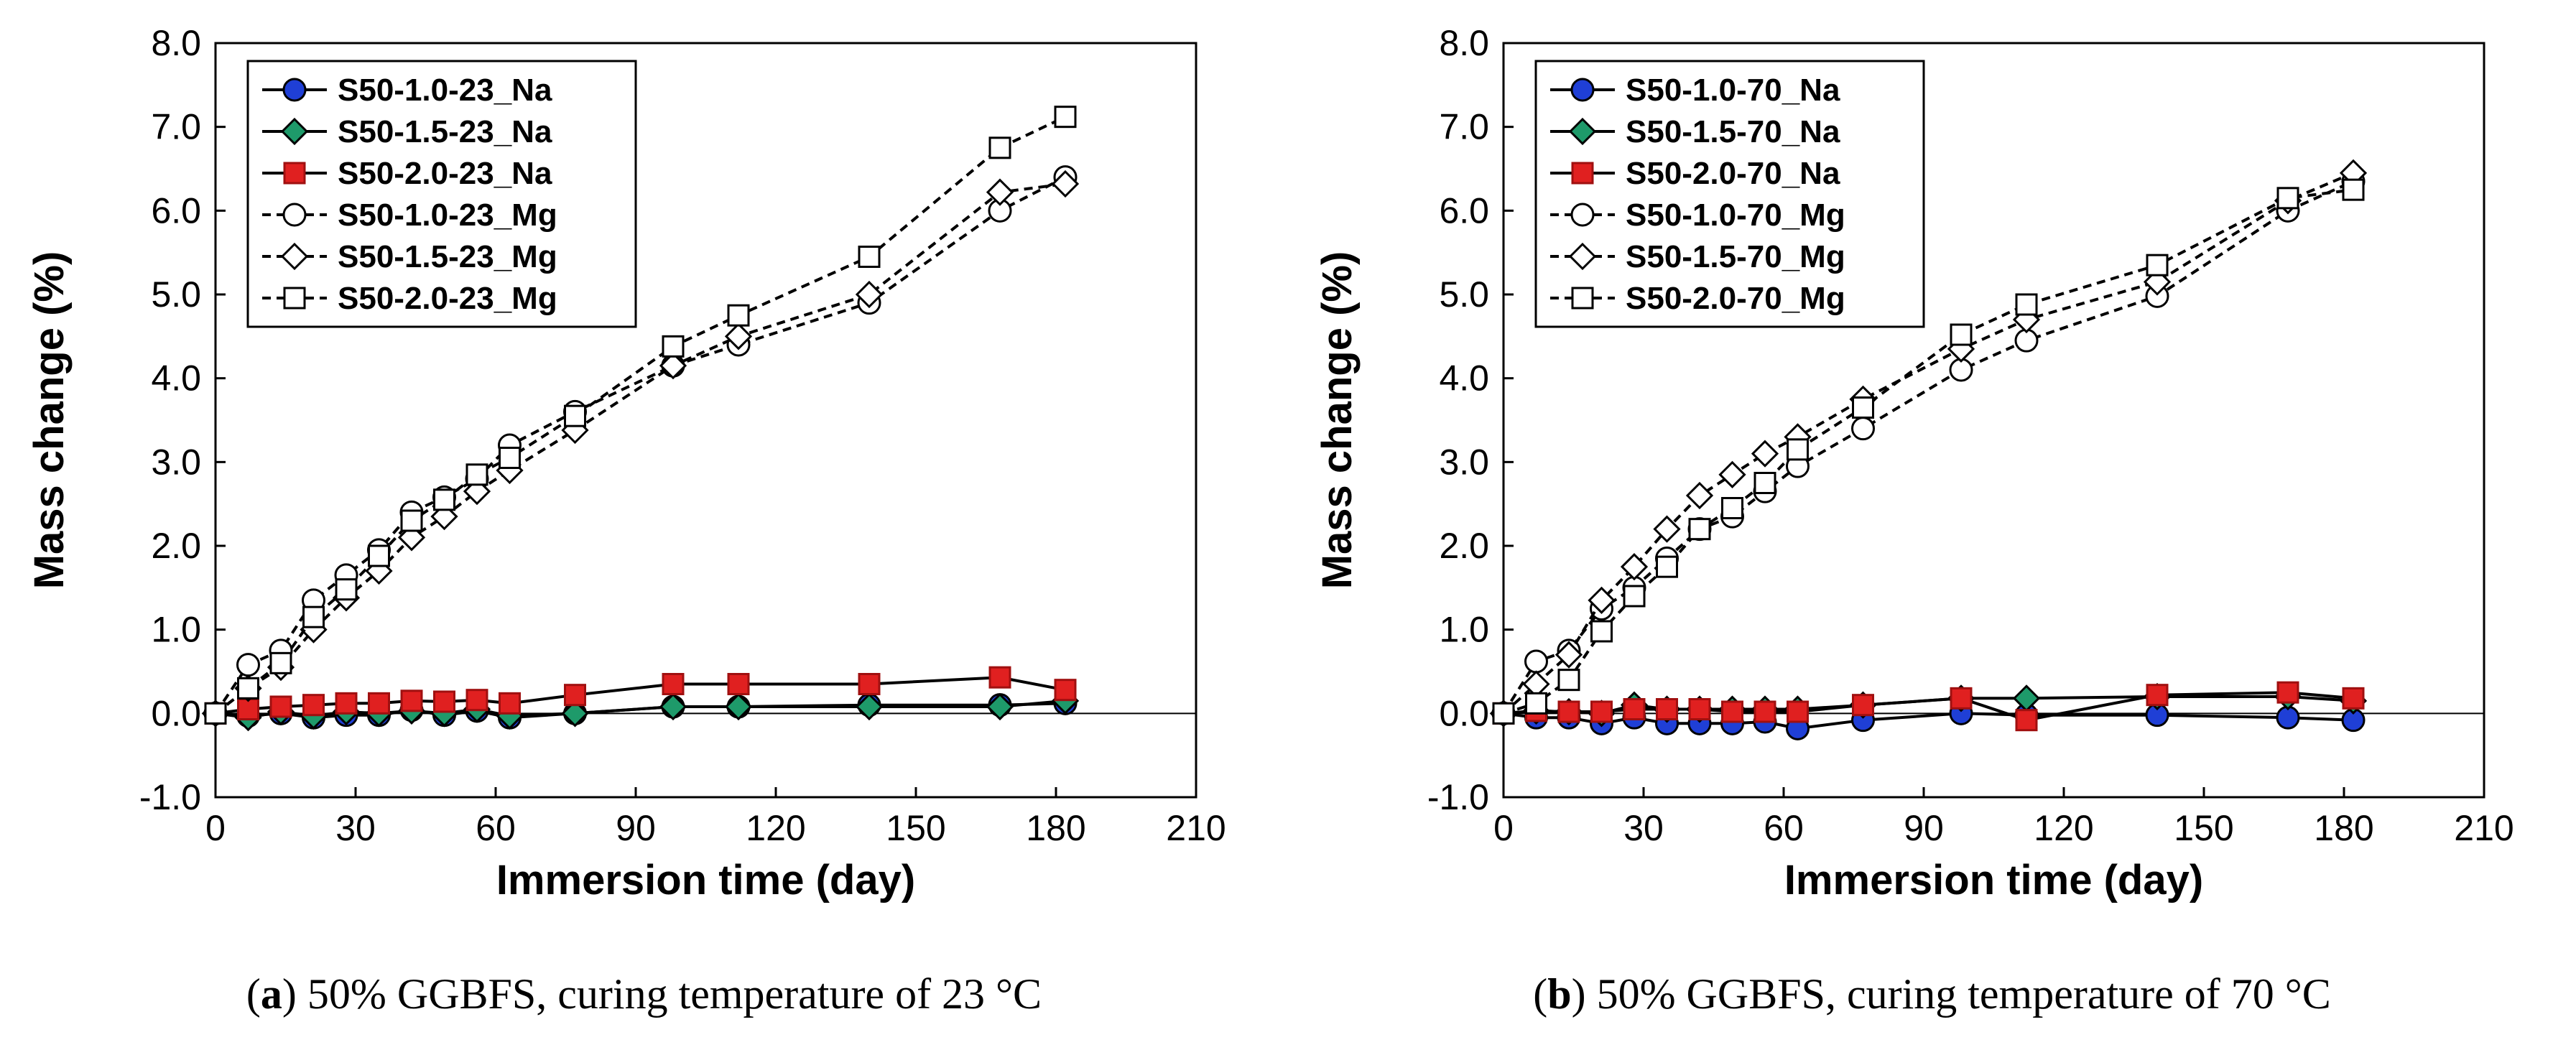 Image resolution: width=2576 pixels, height=1050 pixels. Describe the element at coordinates (1735, 215) in the screenshot. I see `chart-b-legend-label: S50-1.0-70_Mg` at that location.